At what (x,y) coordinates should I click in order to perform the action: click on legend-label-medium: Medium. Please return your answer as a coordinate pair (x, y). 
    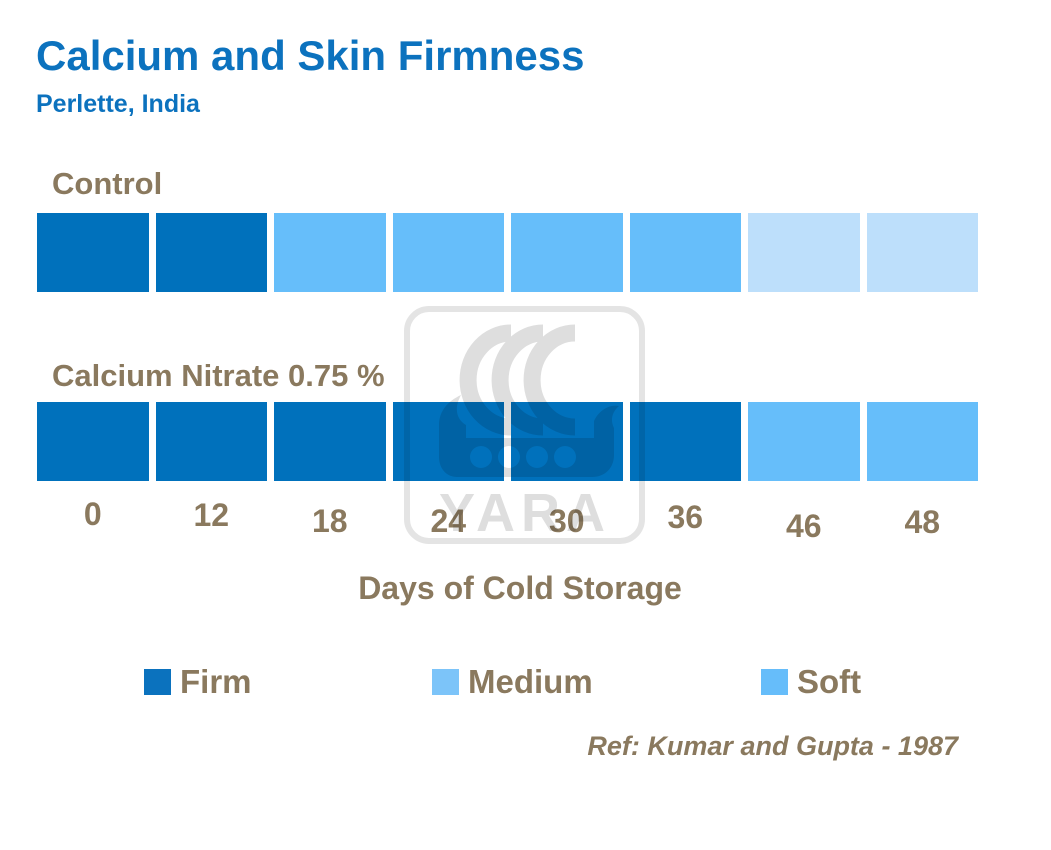
    Looking at the image, I should click on (530, 681).